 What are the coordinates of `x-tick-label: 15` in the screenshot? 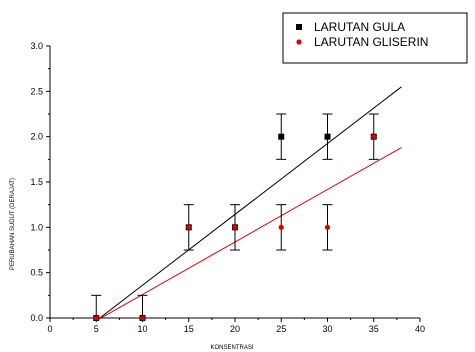 It's located at (189, 329).